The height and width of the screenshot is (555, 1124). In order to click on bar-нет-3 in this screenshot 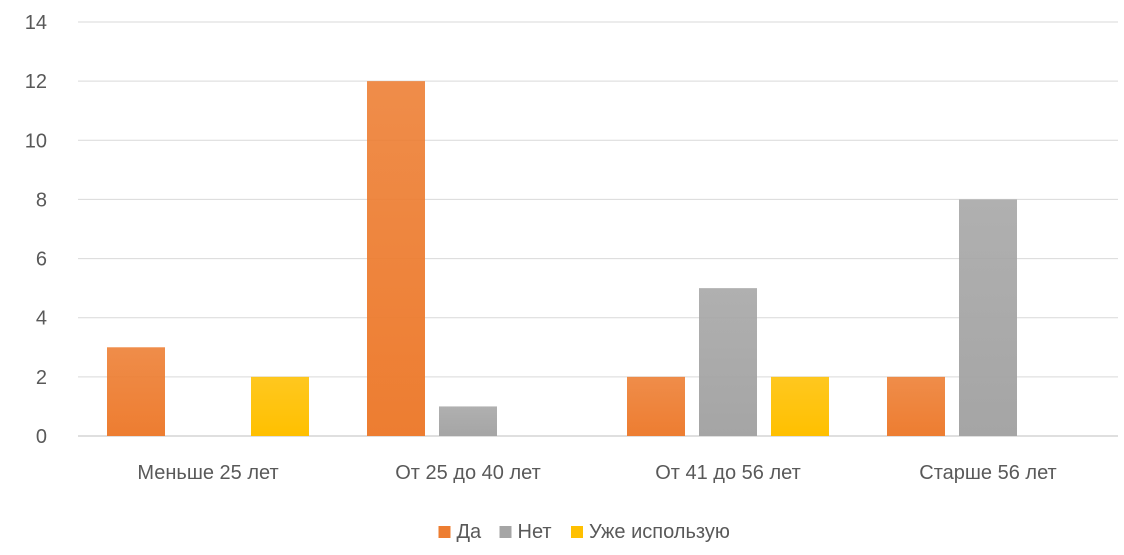, I will do `click(728, 362)`.